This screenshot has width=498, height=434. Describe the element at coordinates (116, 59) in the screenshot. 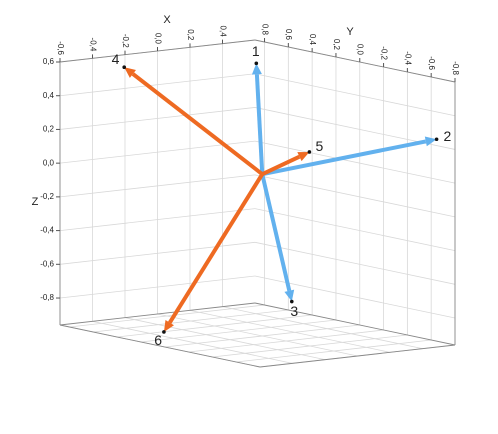

I see `vector-label: 4` at that location.